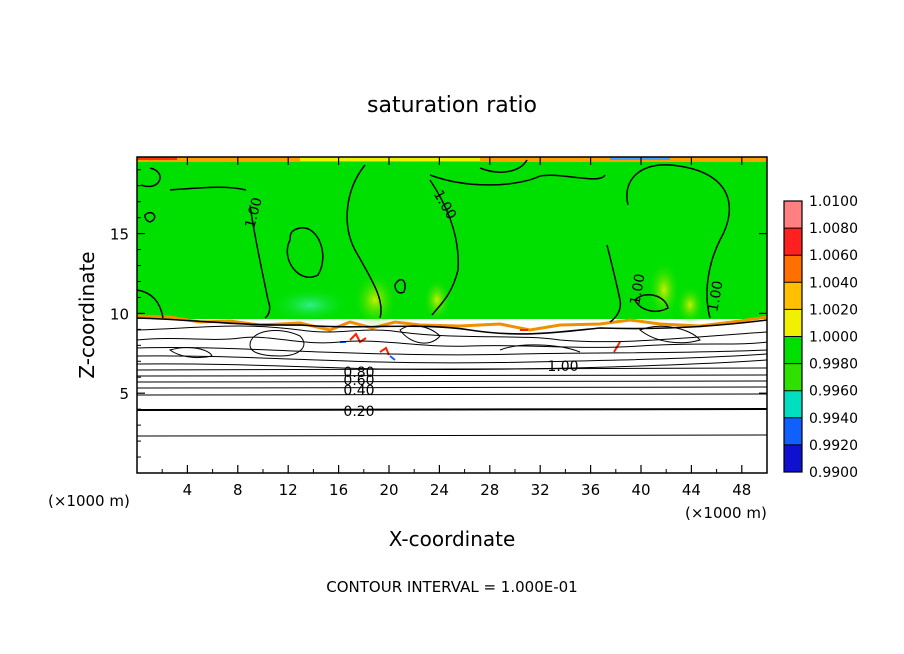 This screenshot has height=654, width=904. What do you see at coordinates (452, 326) in the screenshot?
I see `contour-1.00-base` at bounding box center [452, 326].